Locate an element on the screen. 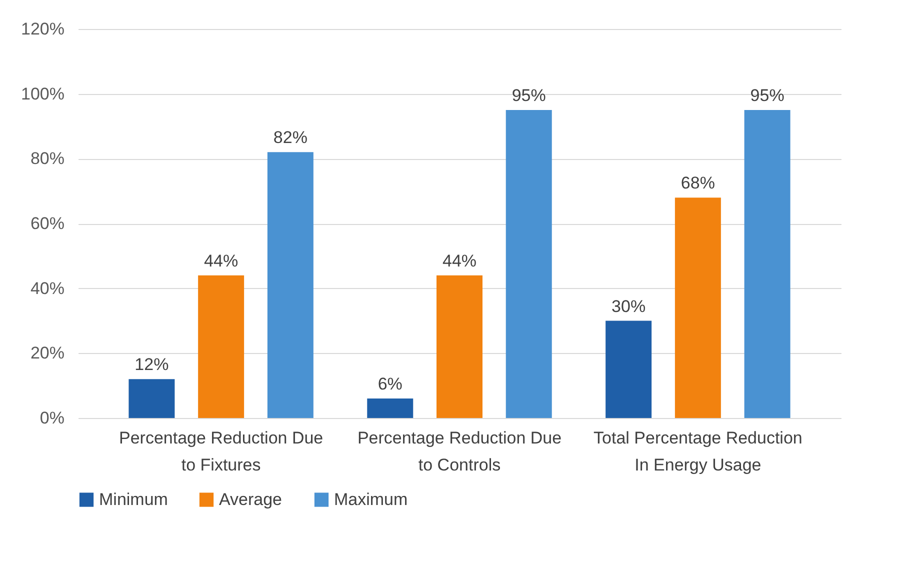 The height and width of the screenshot is (568, 901). data-label: 12% is located at coordinates (151, 364).